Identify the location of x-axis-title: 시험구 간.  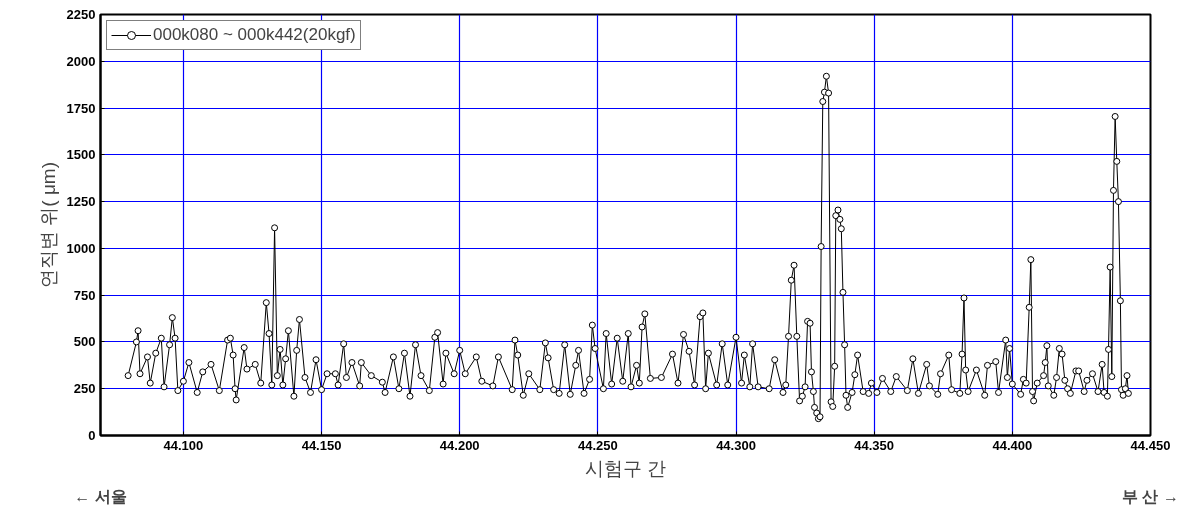
(625, 468).